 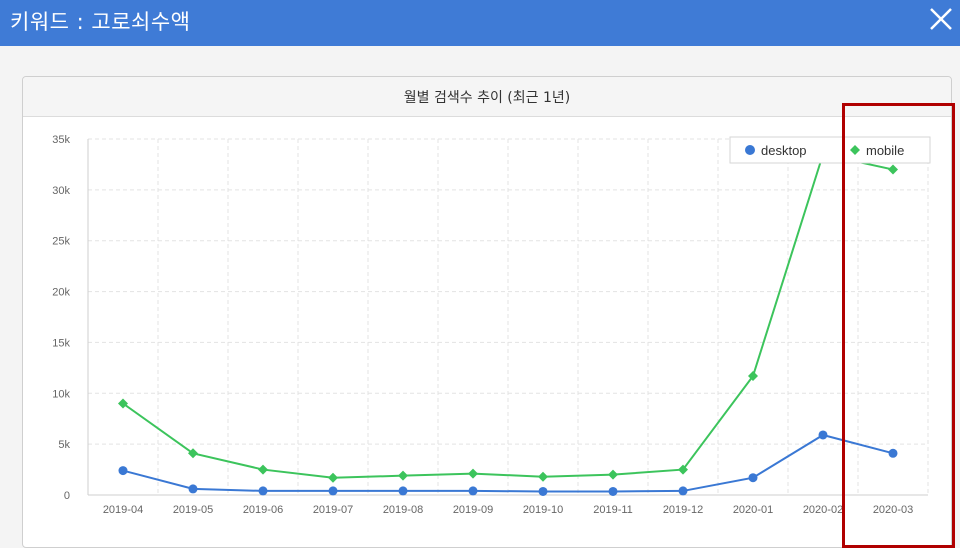 What do you see at coordinates (64, 445) in the screenshot?
I see `y-tick-label: 5k` at bounding box center [64, 445].